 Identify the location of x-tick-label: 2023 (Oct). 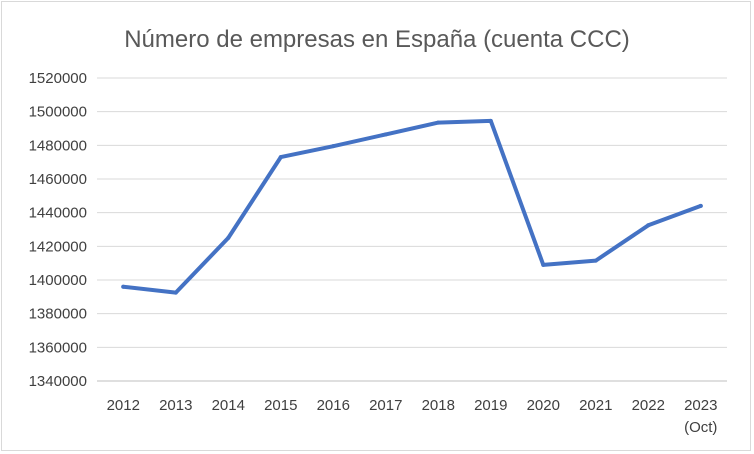
(700, 416).